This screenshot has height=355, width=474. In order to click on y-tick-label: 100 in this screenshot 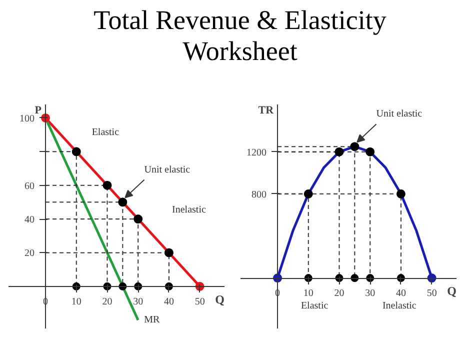, I will do `click(27, 118)`.